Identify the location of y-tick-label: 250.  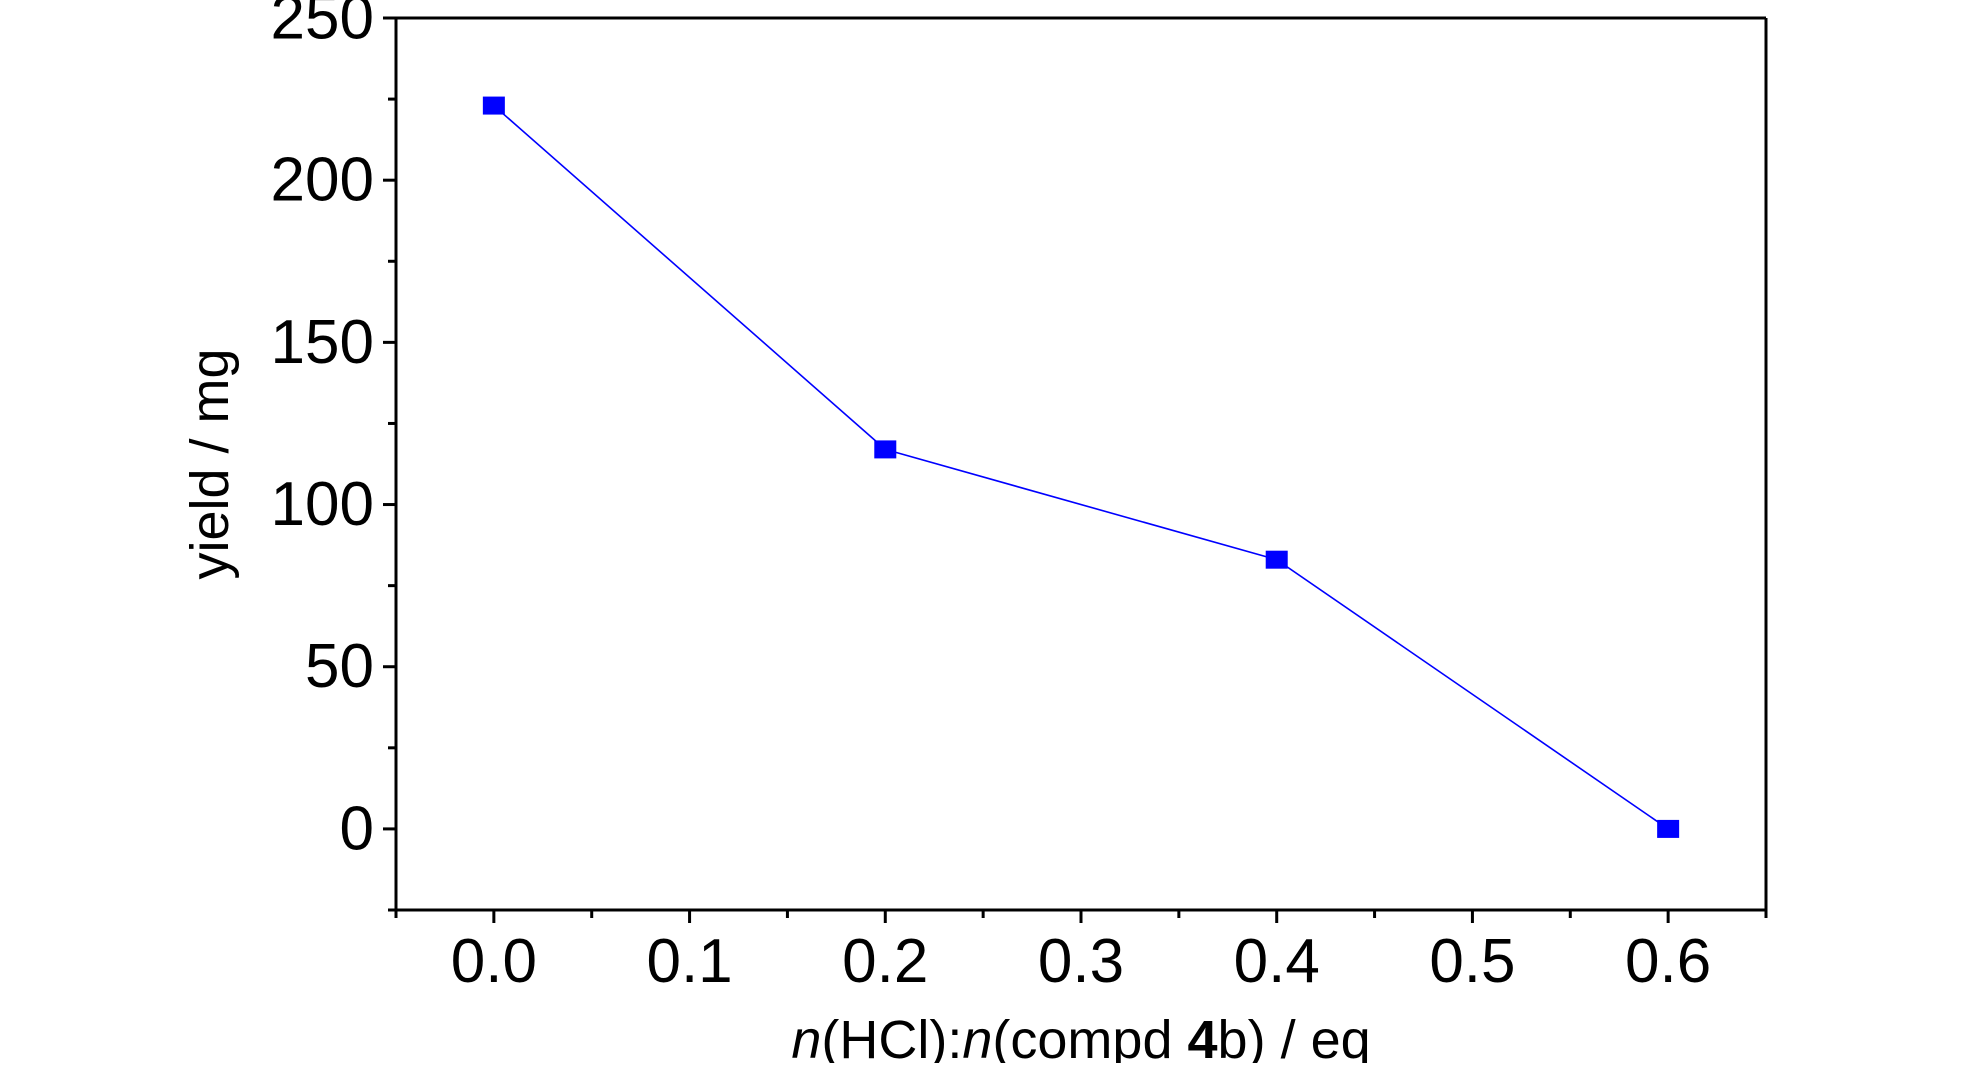
(322, 26).